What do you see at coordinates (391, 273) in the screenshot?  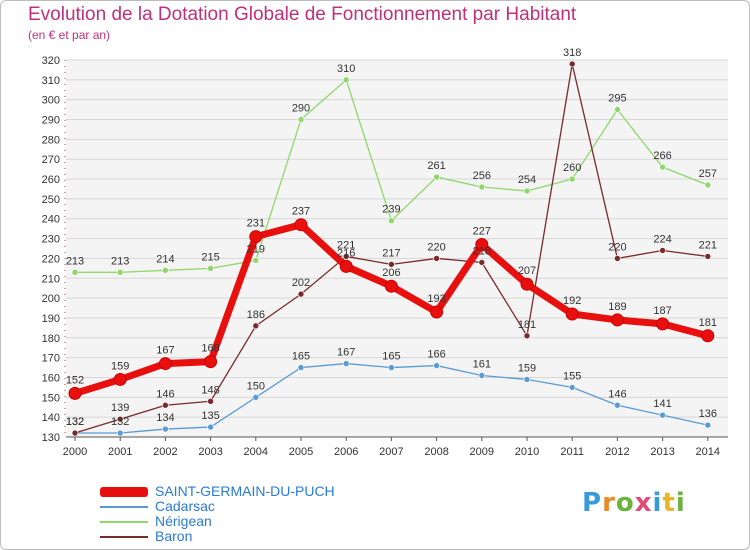 I see `data-label: 206` at bounding box center [391, 273].